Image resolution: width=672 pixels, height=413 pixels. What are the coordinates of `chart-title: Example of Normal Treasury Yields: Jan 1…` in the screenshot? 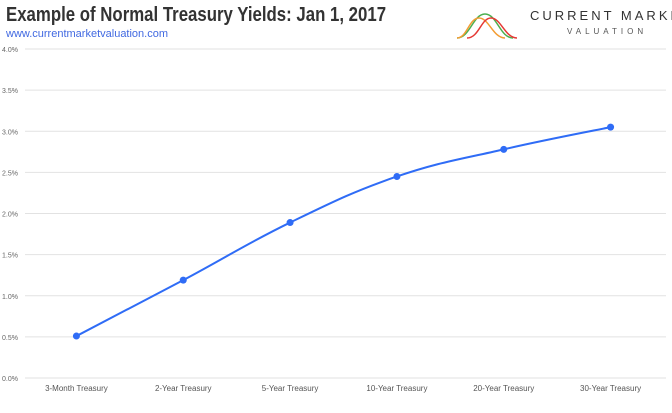 It's located at (196, 15).